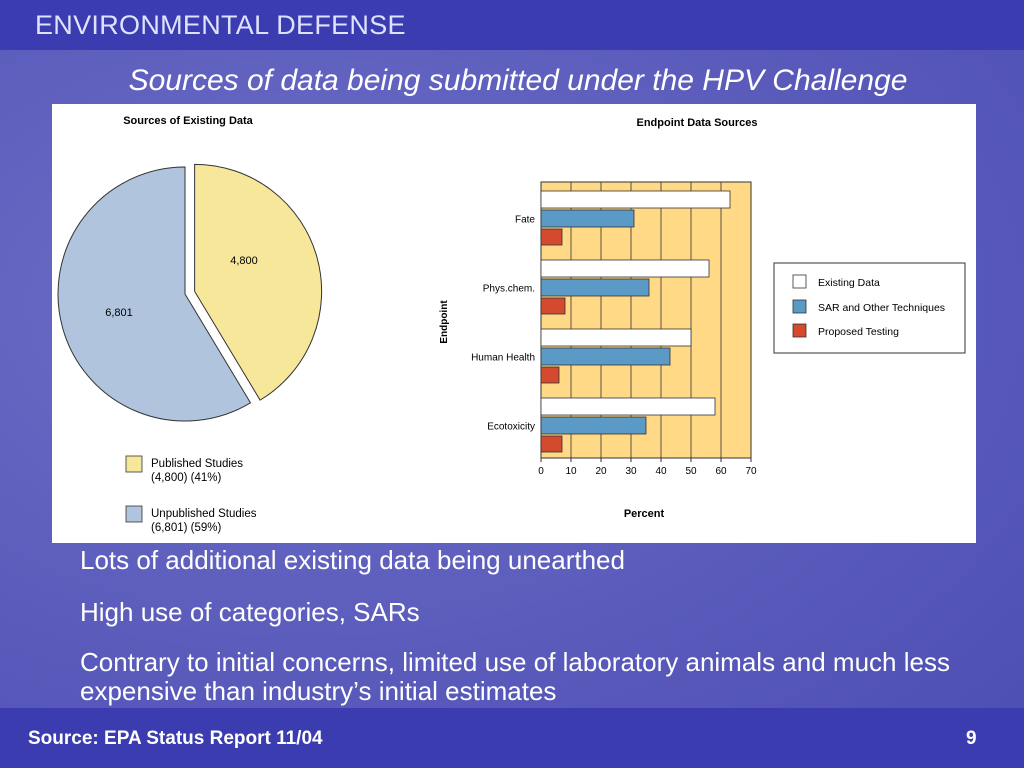  What do you see at coordinates (119, 313) in the screenshot?
I see `pie-label-unpublished: 6,801` at bounding box center [119, 313].